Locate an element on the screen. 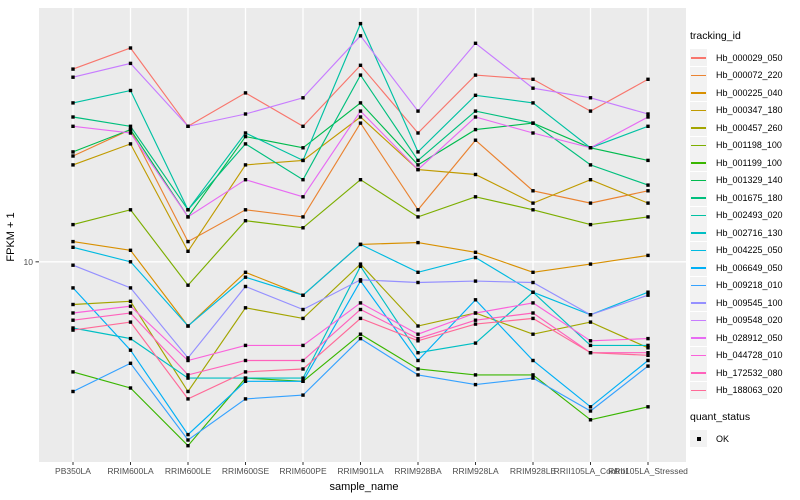 This screenshot has height=500, width=800. legend-label: Hb_000347_180 is located at coordinates (749, 110).